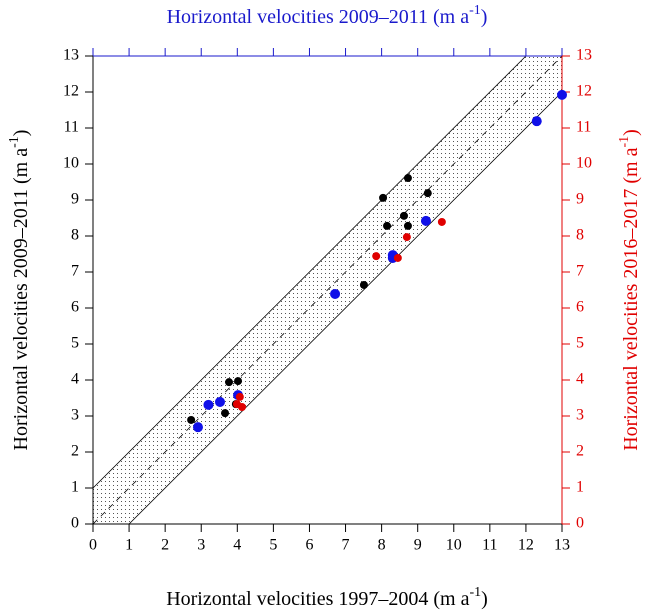  Describe the element at coordinates (75, 415) in the screenshot. I see `y-tick-label: 3` at that location.